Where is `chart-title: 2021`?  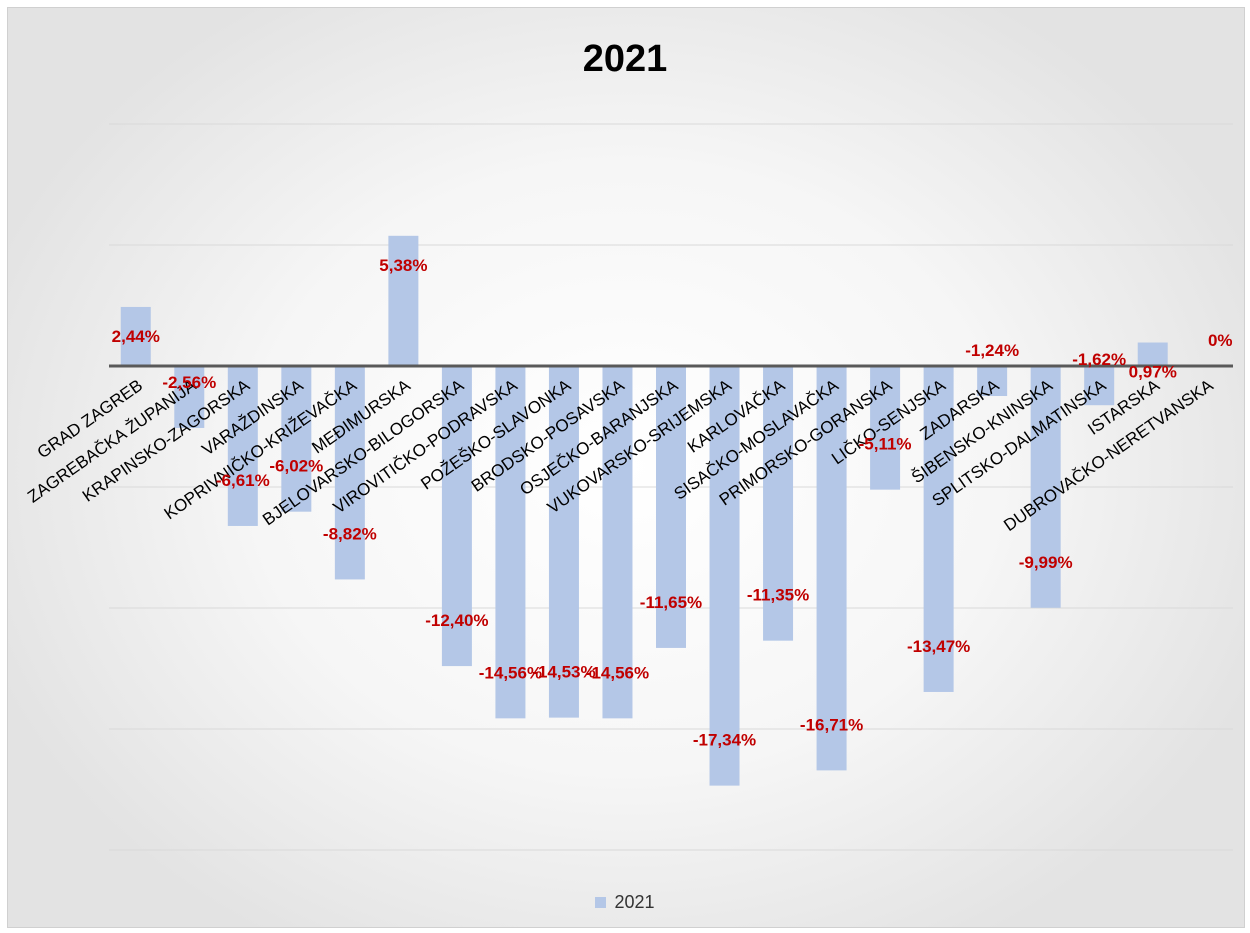
chart-title: 2021 is located at coordinates (625, 59).